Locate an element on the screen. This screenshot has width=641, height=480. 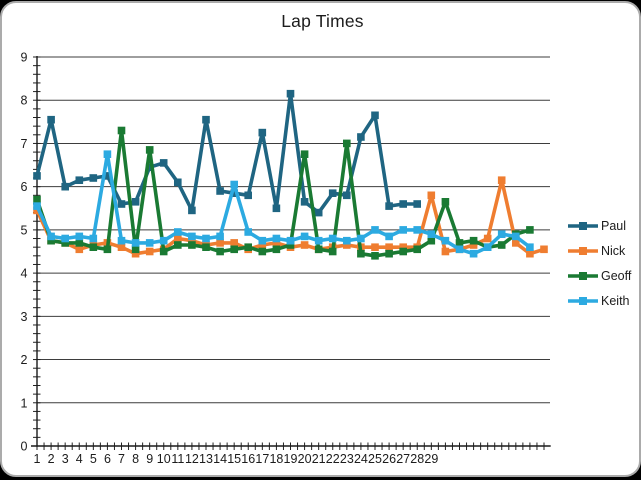
x-axis-label: 16 is located at coordinates (248, 459).